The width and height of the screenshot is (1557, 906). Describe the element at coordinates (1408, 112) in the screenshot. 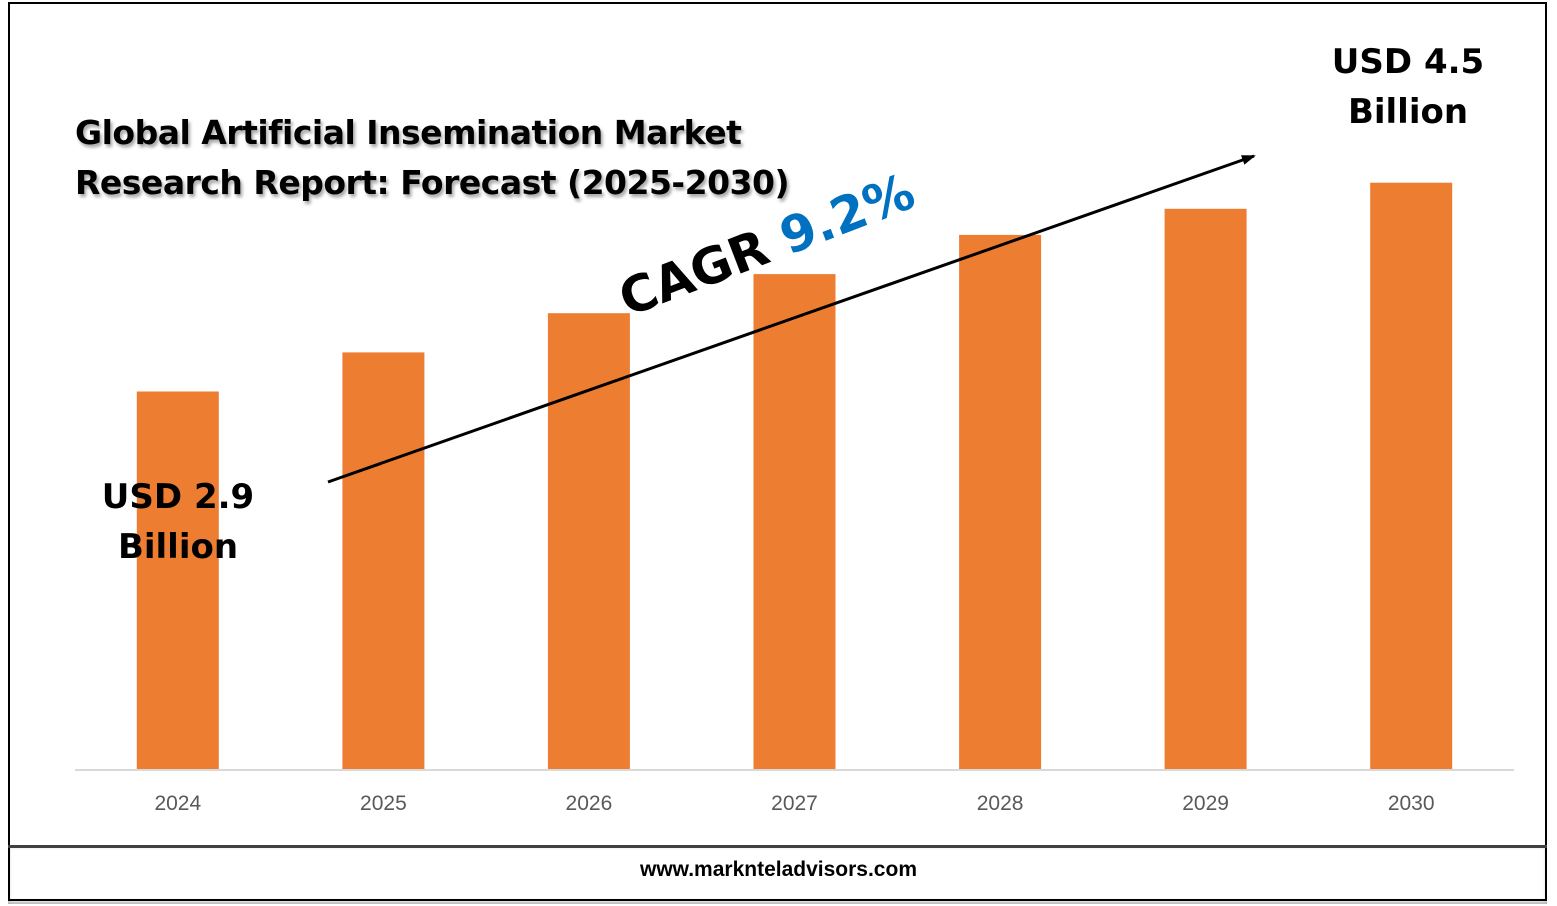

I see `end-value-unit: Billion` at that location.